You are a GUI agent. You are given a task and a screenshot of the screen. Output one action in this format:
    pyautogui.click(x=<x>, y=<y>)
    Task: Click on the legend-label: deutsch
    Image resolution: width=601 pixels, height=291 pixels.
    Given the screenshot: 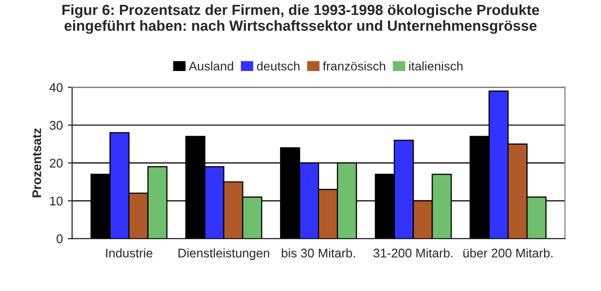 What is the action you would take?
    pyautogui.click(x=278, y=66)
    